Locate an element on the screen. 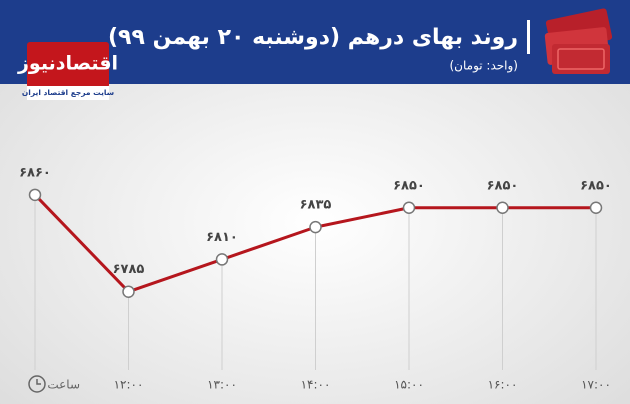 The image size is (630, 404). logo-text: اقتصادنیوز is located at coordinates (67, 64).